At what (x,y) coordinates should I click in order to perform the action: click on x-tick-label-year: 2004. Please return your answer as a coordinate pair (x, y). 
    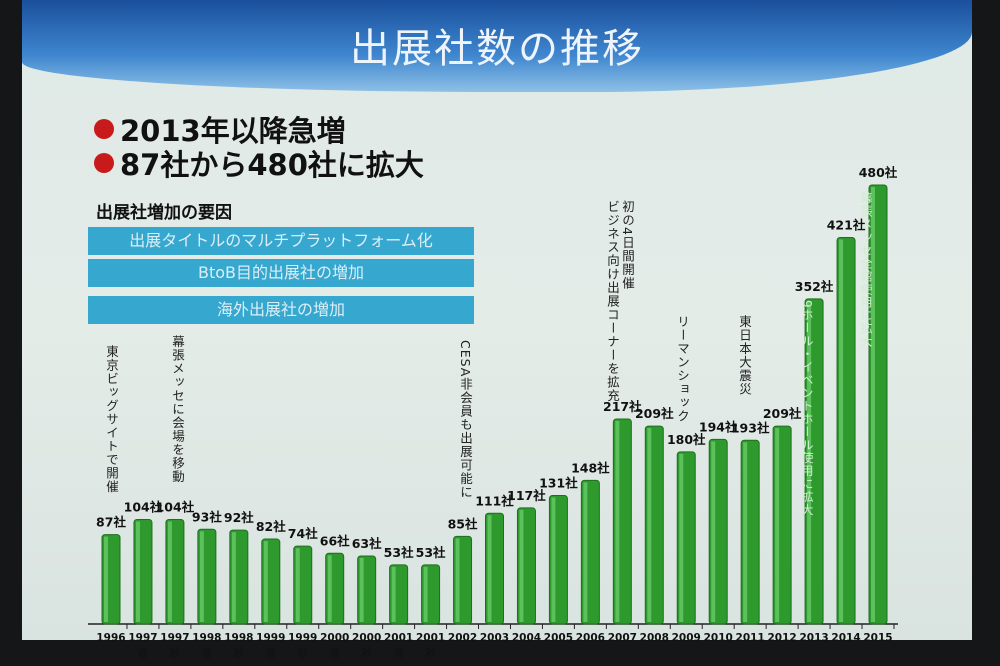
    Looking at the image, I should click on (526, 638).